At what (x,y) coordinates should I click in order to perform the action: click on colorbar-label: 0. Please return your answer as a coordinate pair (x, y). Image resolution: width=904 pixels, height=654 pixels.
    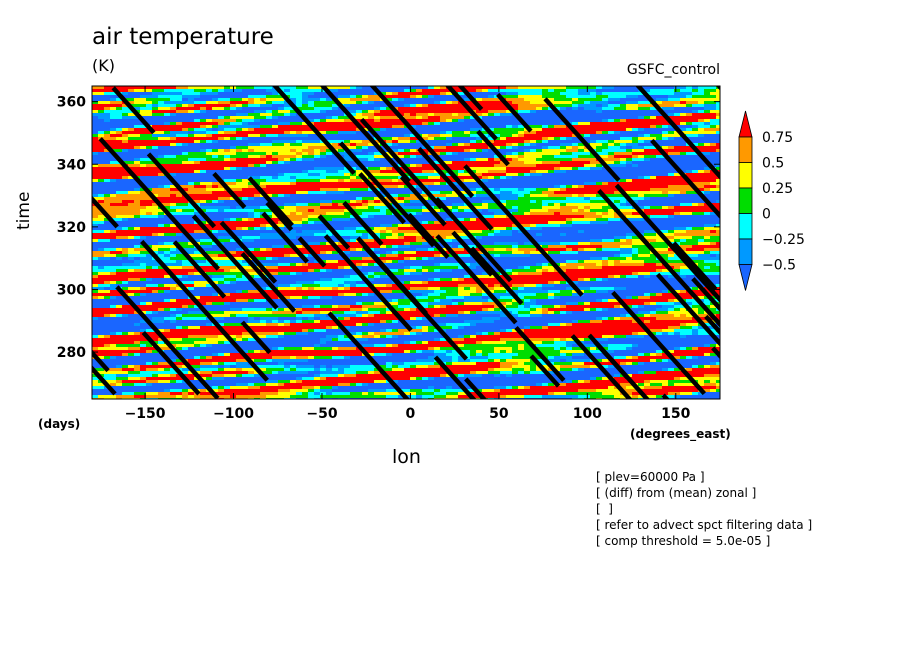
    Looking at the image, I should click on (766, 215).